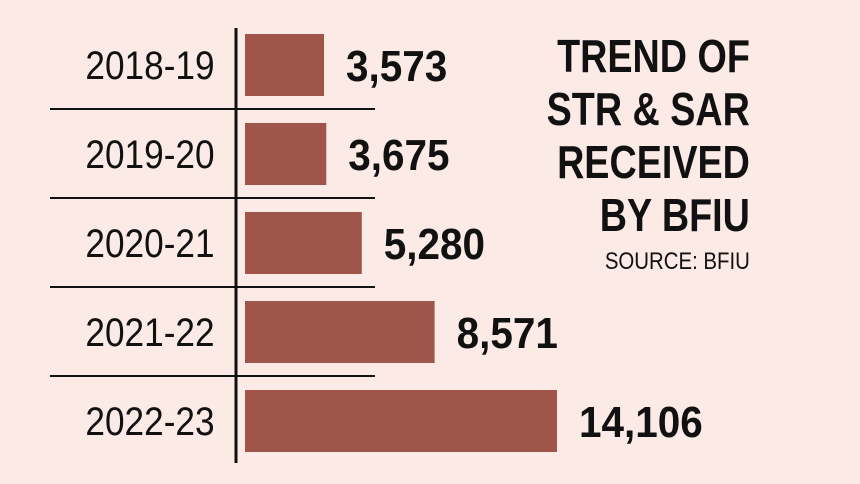 This screenshot has width=860, height=484. I want to click on category-labels: 2018-19 2019-20 2020-21 2021-22 2022-23, so click(149, 243).